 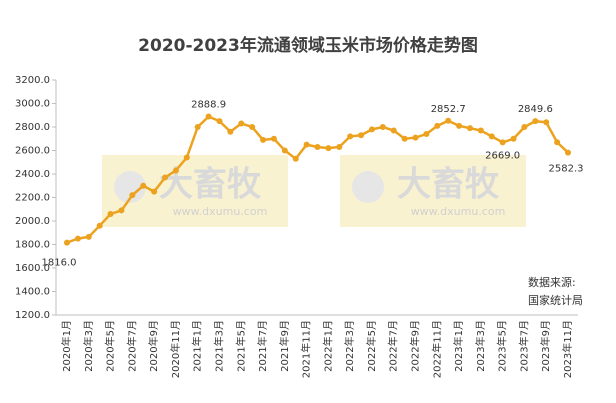 What do you see at coordinates (555, 300) in the screenshot?
I see `source-value: 国家统计局` at bounding box center [555, 300].